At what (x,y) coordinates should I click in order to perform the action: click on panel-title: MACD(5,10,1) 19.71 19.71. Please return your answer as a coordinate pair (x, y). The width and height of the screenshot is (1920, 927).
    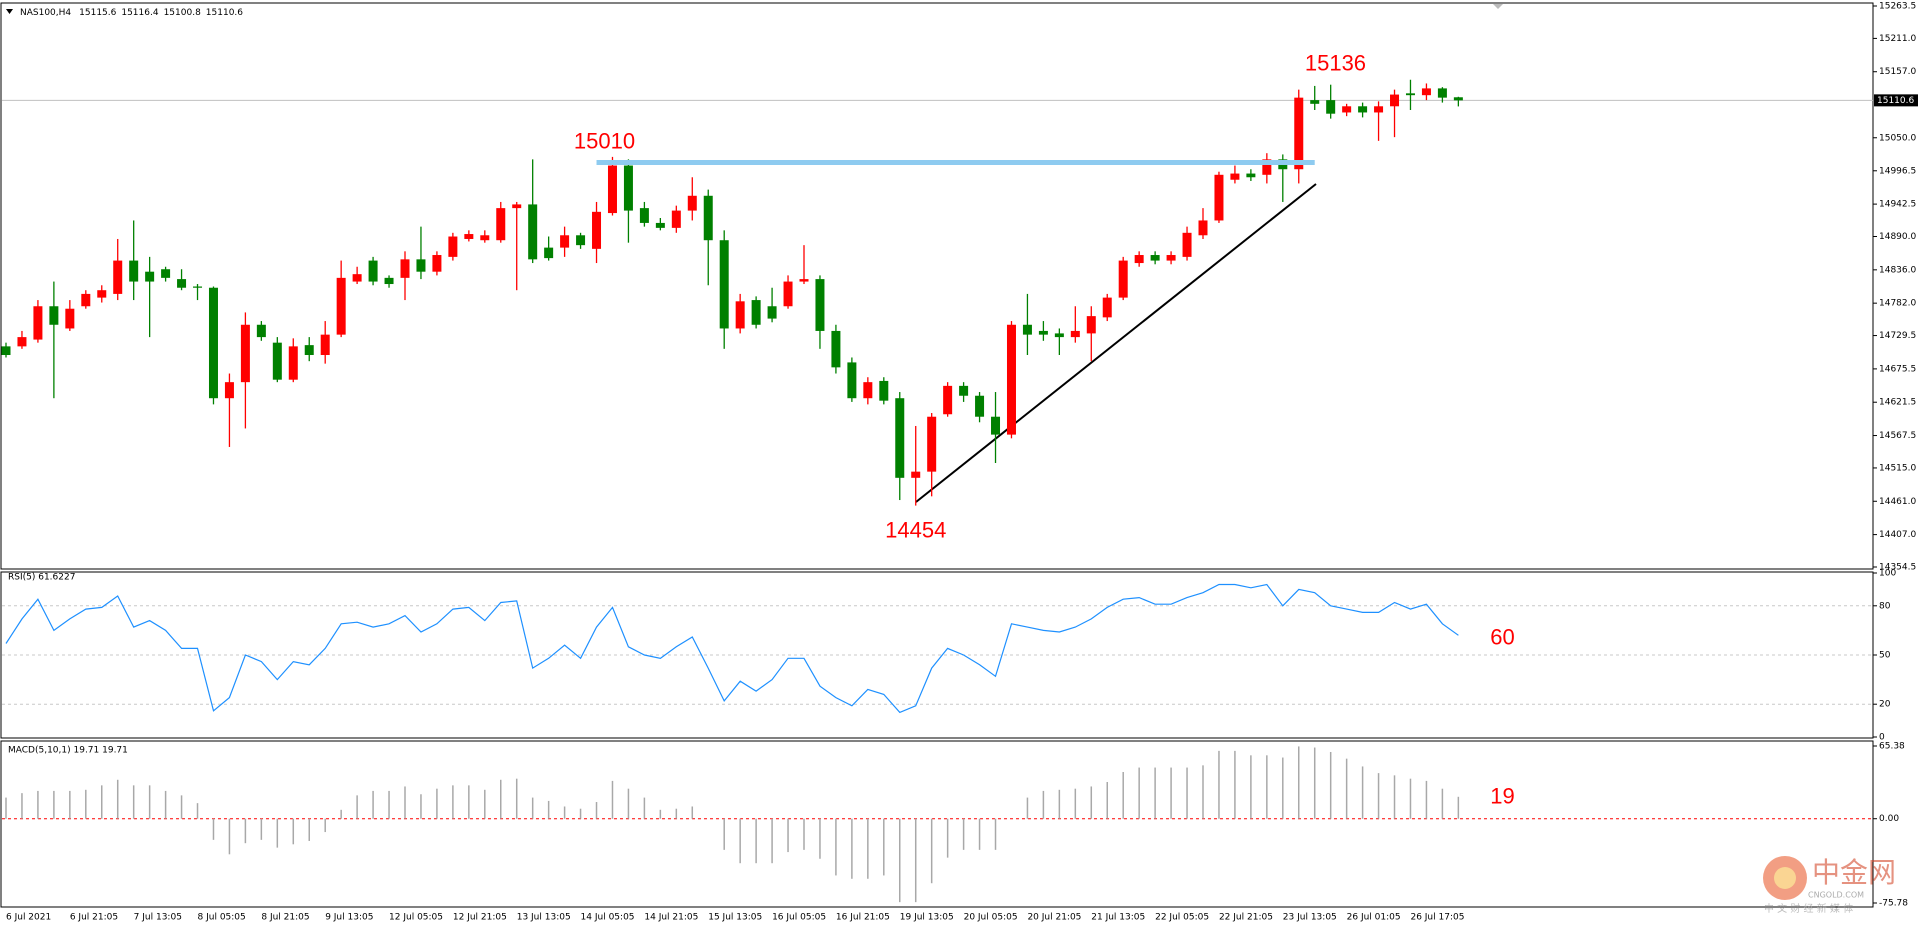
    Looking at the image, I should click on (68, 751).